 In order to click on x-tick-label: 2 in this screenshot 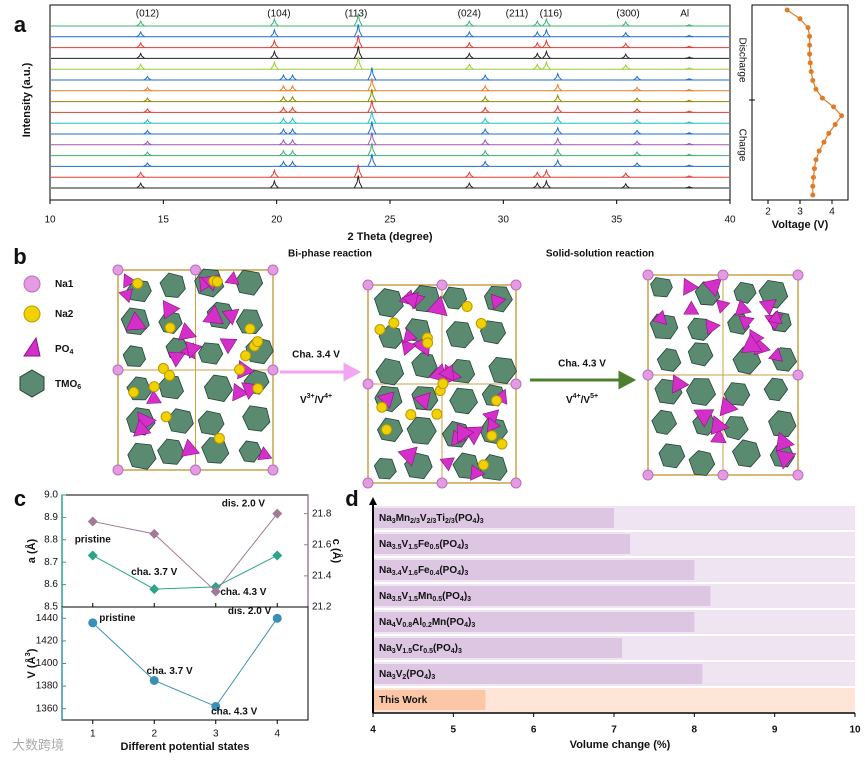, I will do `click(154, 734)`.